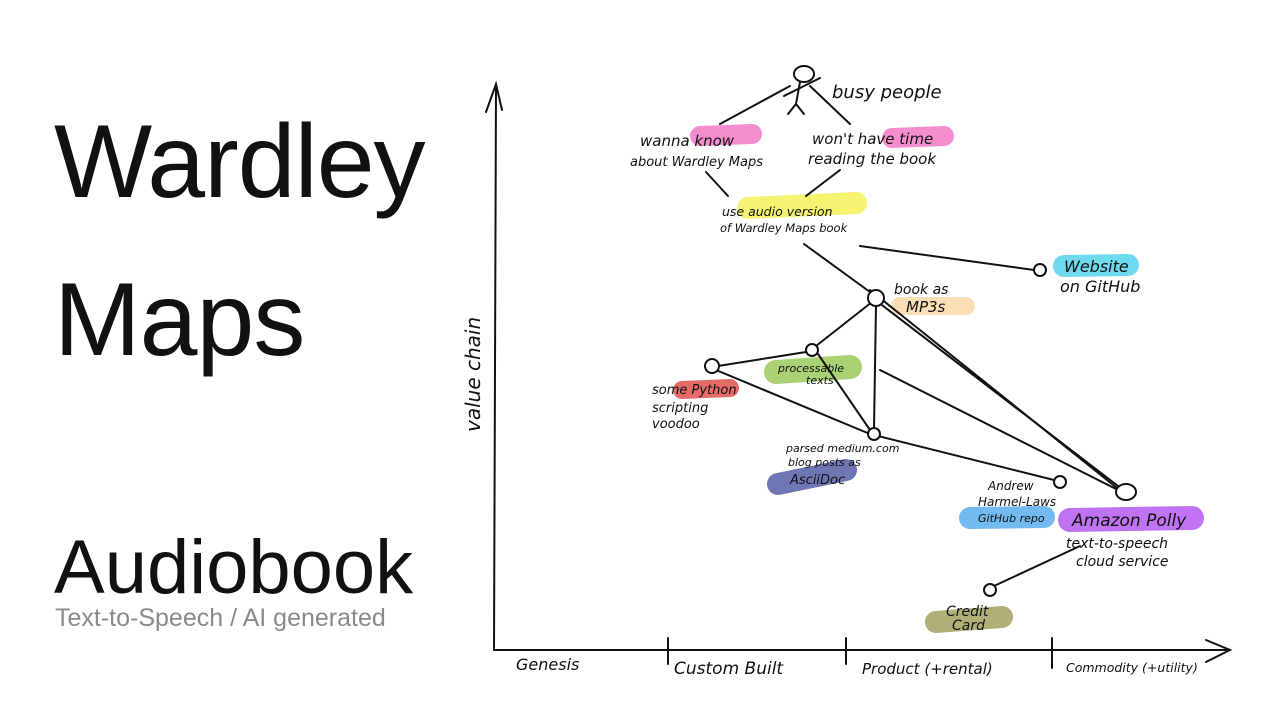 The height and width of the screenshot is (720, 1280). Describe the element at coordinates (876, 298) in the screenshot. I see `node-mp3` at that location.